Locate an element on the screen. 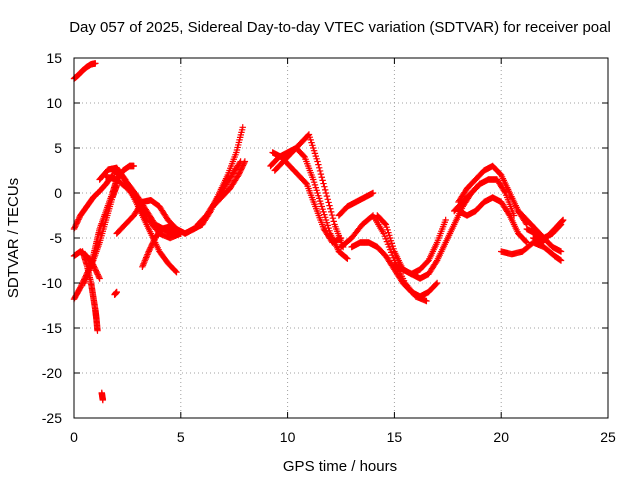 This screenshot has width=640, height=480. y-axis-label: SDTVAR / TECUs is located at coordinates (13, 238).